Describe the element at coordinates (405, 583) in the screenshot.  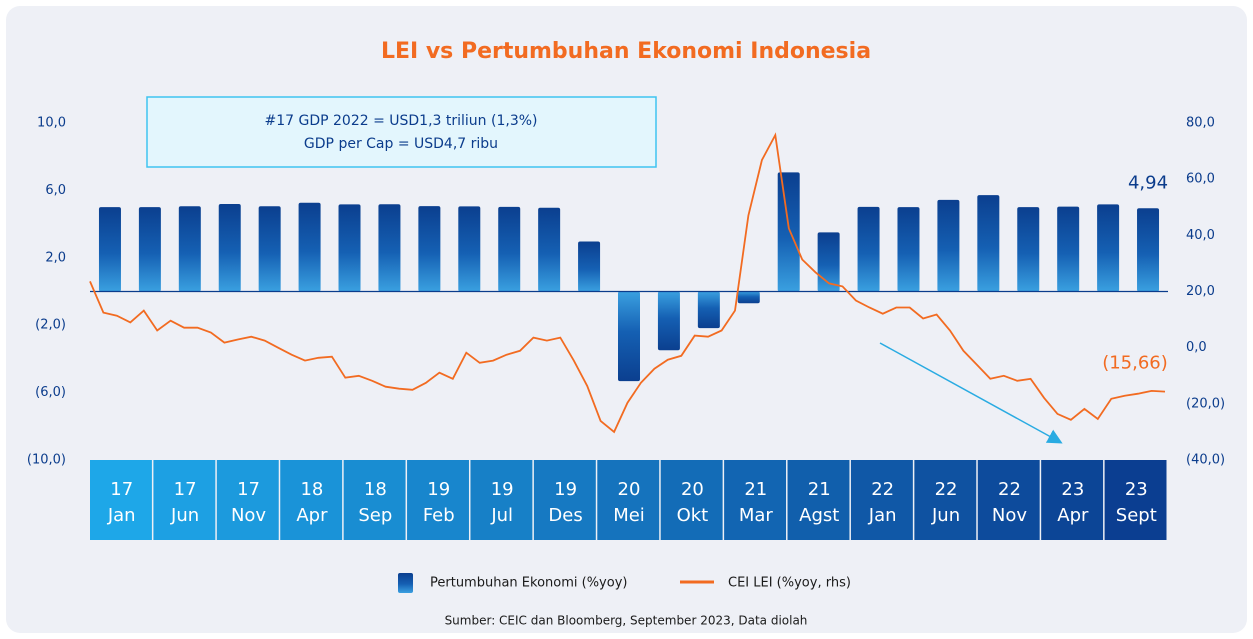
I see `legend-swatch` at that location.